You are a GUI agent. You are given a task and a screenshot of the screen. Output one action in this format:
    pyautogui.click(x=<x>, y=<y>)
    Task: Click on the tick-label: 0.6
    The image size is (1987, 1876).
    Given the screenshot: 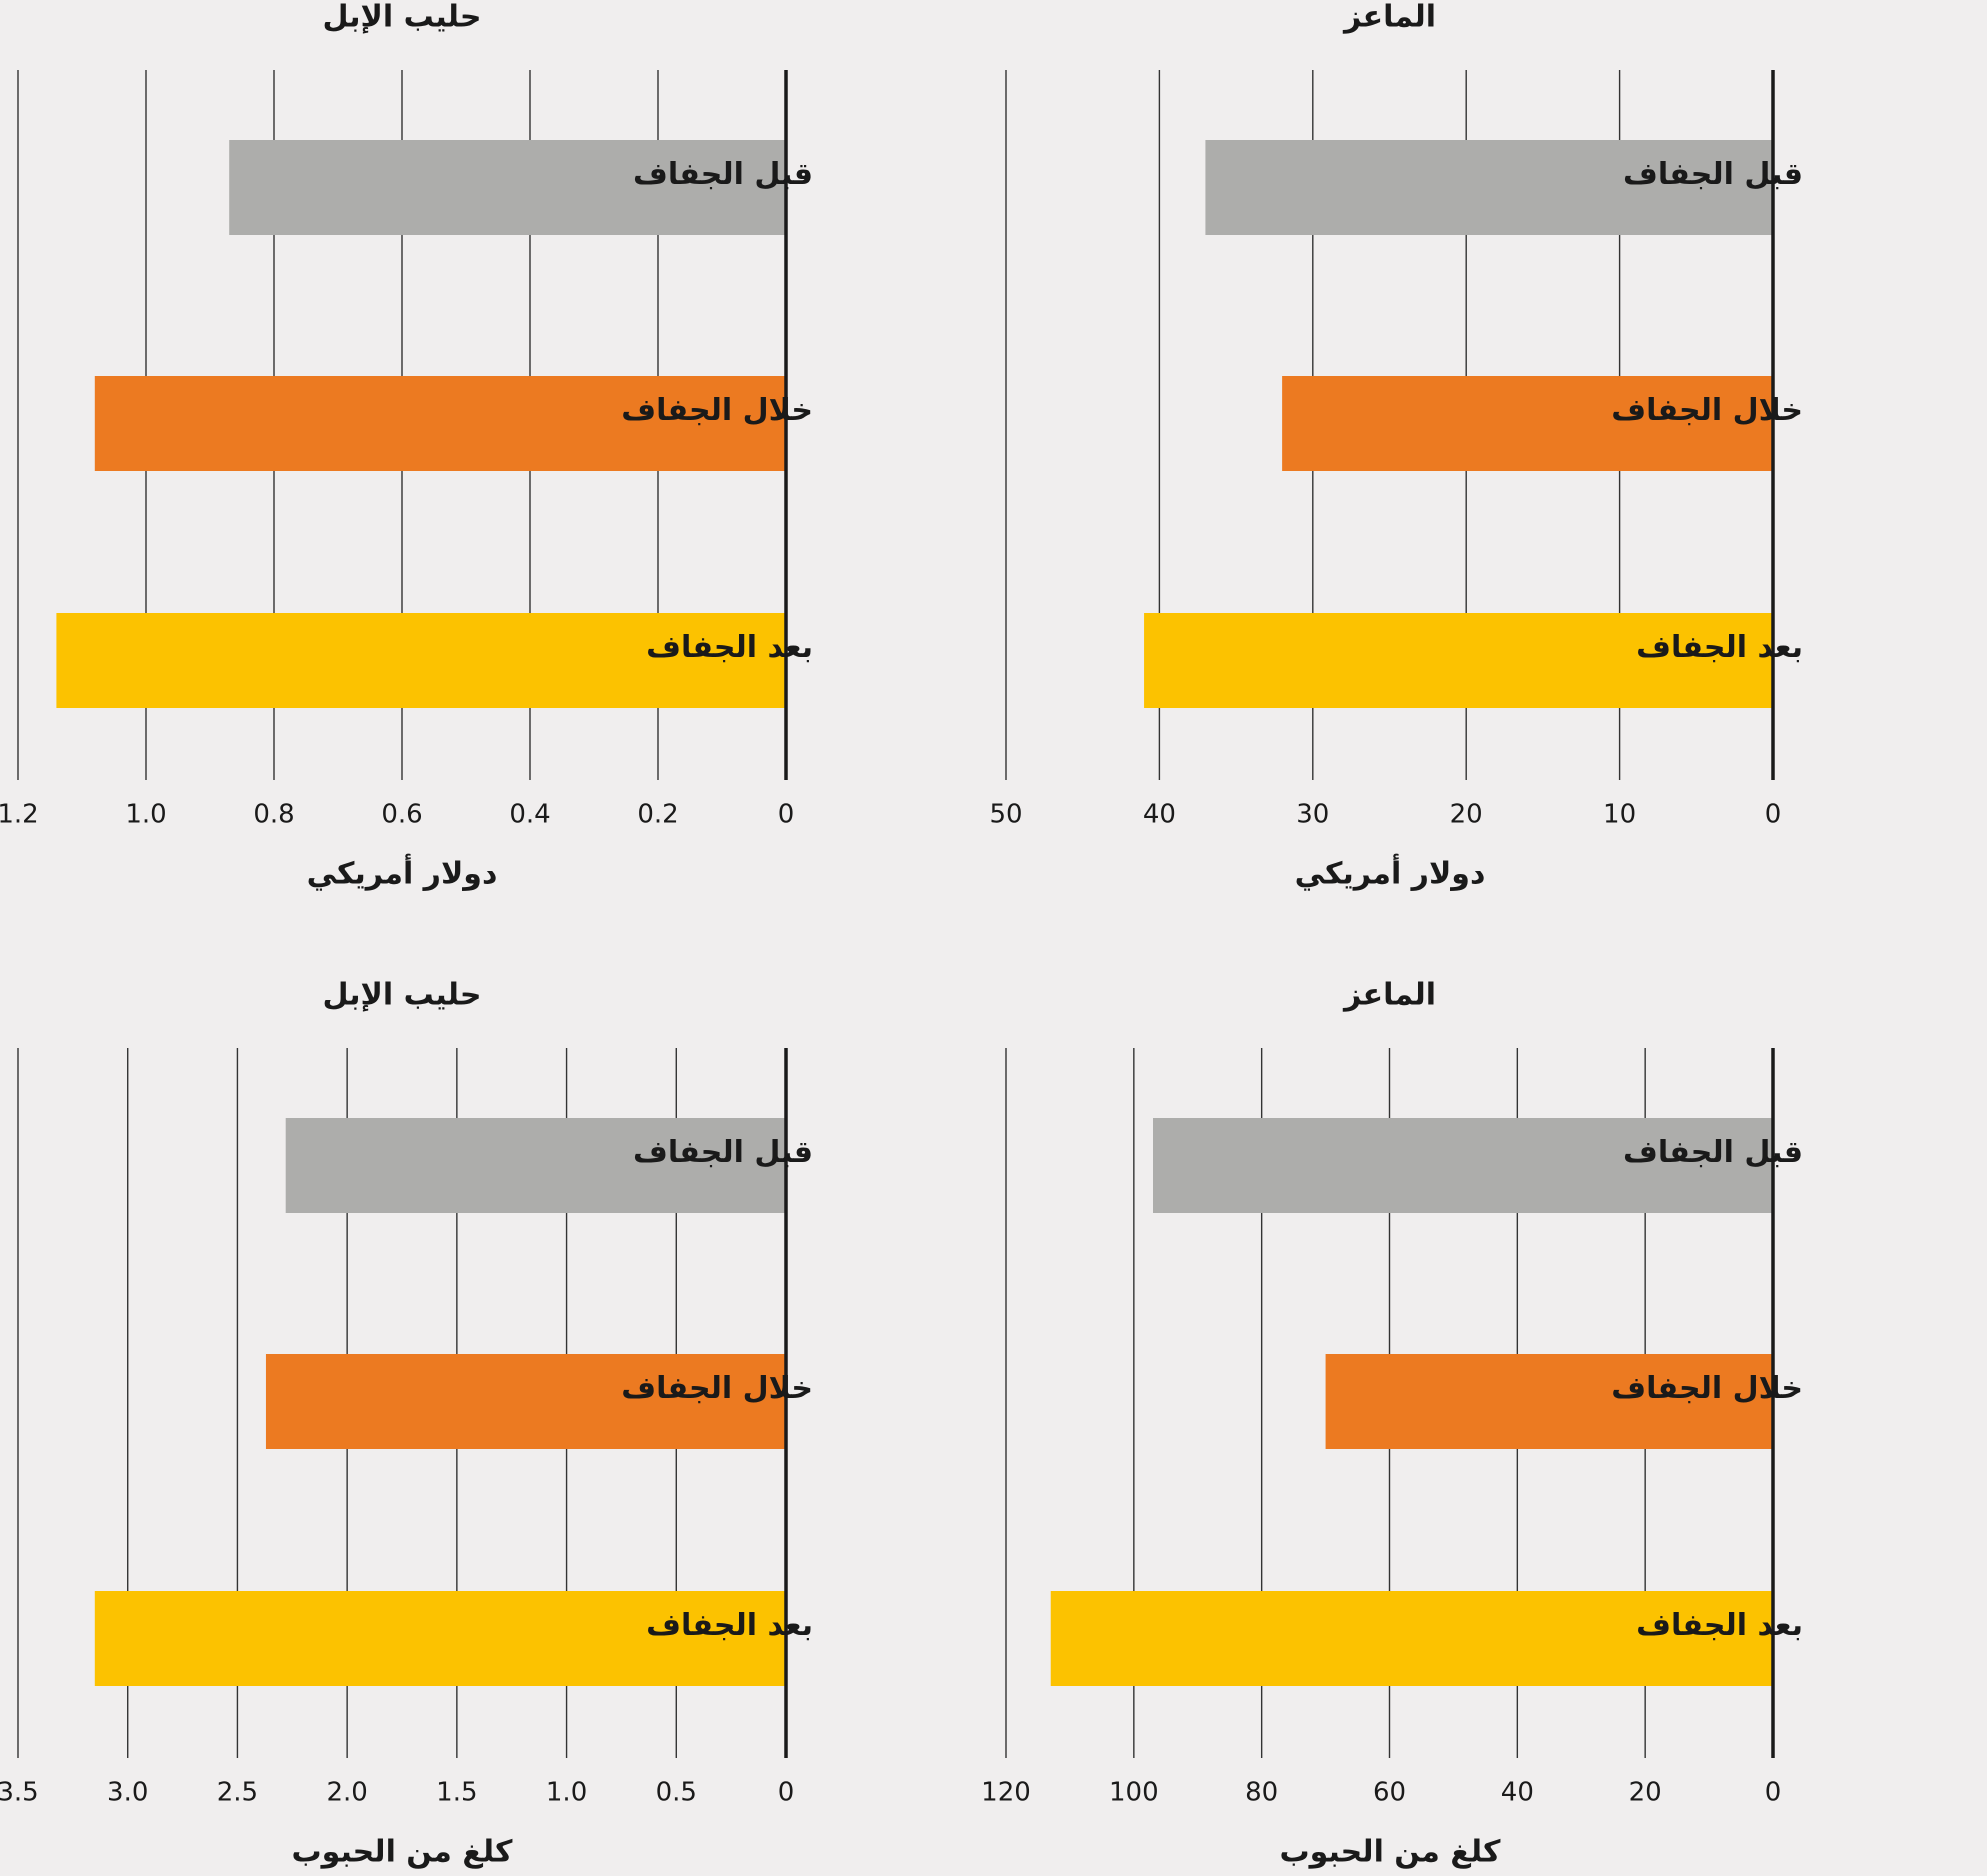 What is the action you would take?
    pyautogui.click(x=401, y=815)
    